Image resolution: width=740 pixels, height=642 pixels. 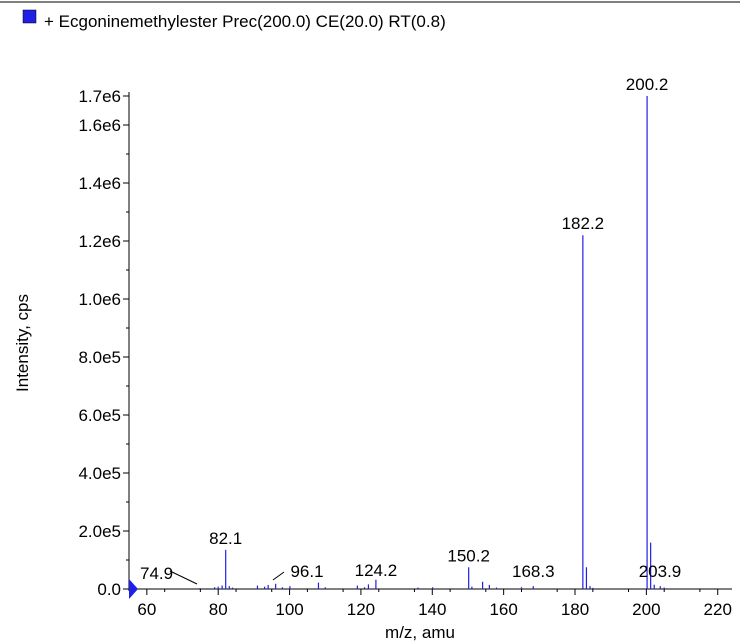 I want to click on y-tick-label: 8.0e5, so click(x=99, y=357).